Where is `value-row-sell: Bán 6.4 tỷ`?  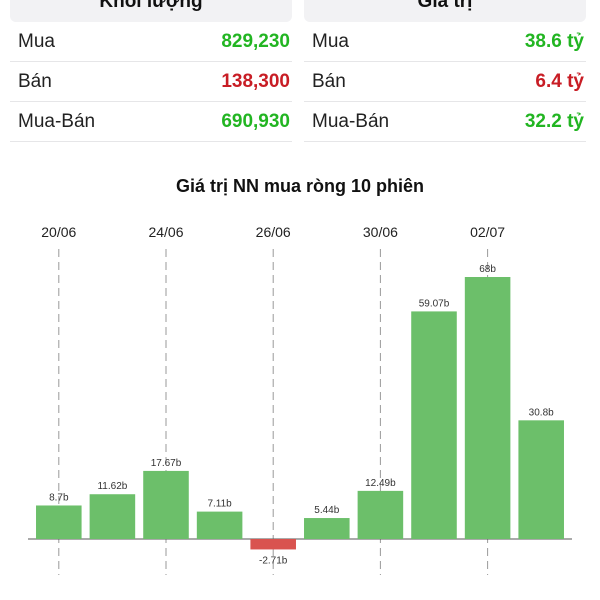
value-row-sell: Bán 6.4 tỷ is located at coordinates (445, 82).